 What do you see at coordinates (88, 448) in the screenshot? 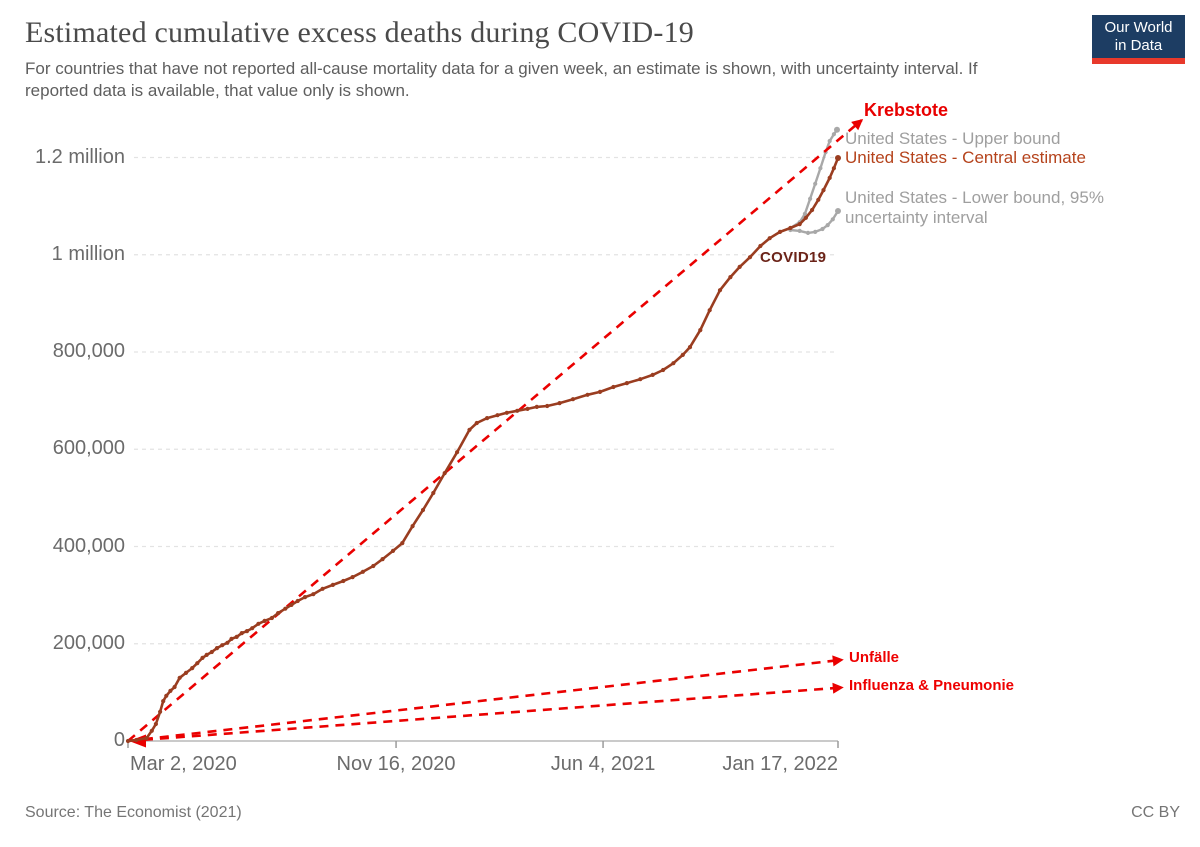
I see `y-tick-label: 600,000` at bounding box center [88, 448].